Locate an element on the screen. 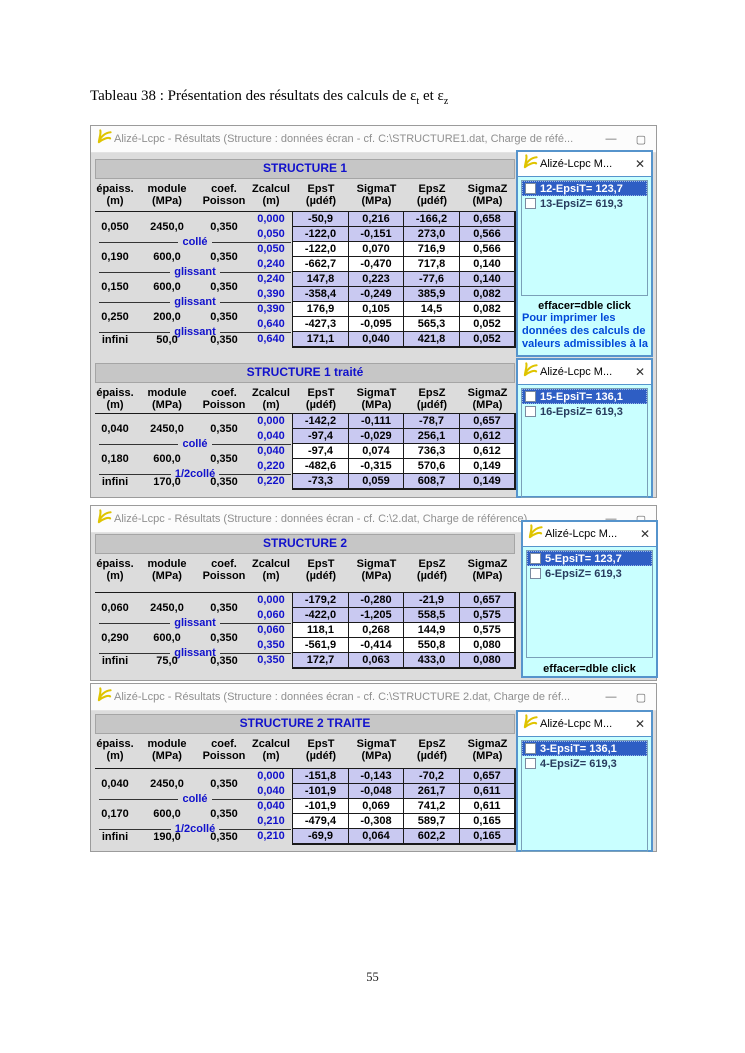  panel-item: 5-EpsiT= 123,7 is located at coordinates (589, 558).